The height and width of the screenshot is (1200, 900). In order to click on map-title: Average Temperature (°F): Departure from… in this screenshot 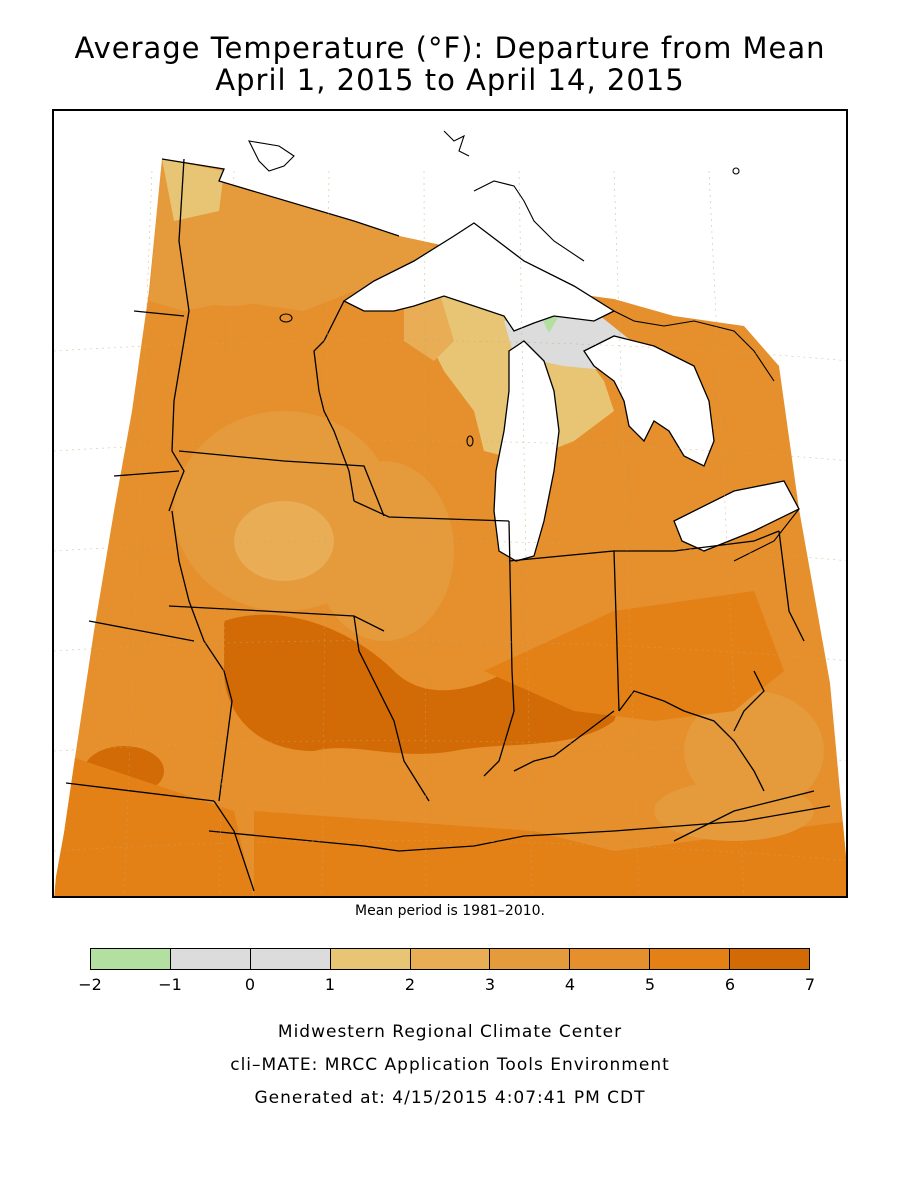, I will do `click(450, 48)`.